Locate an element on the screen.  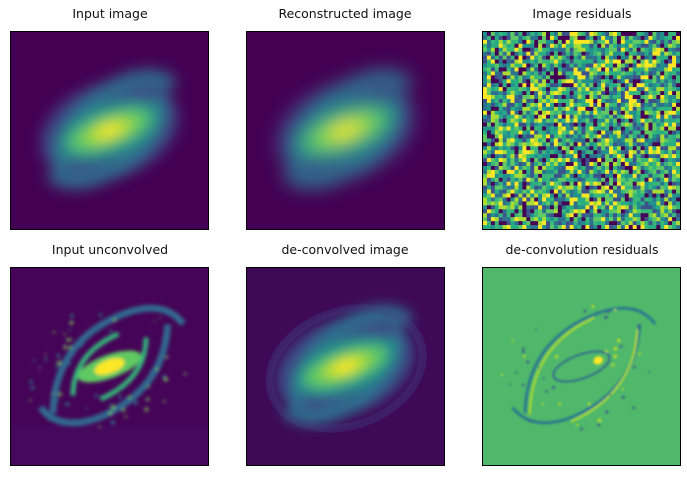
panel-title-input-unconvolved: Input unconvolved is located at coordinates (110, 249).